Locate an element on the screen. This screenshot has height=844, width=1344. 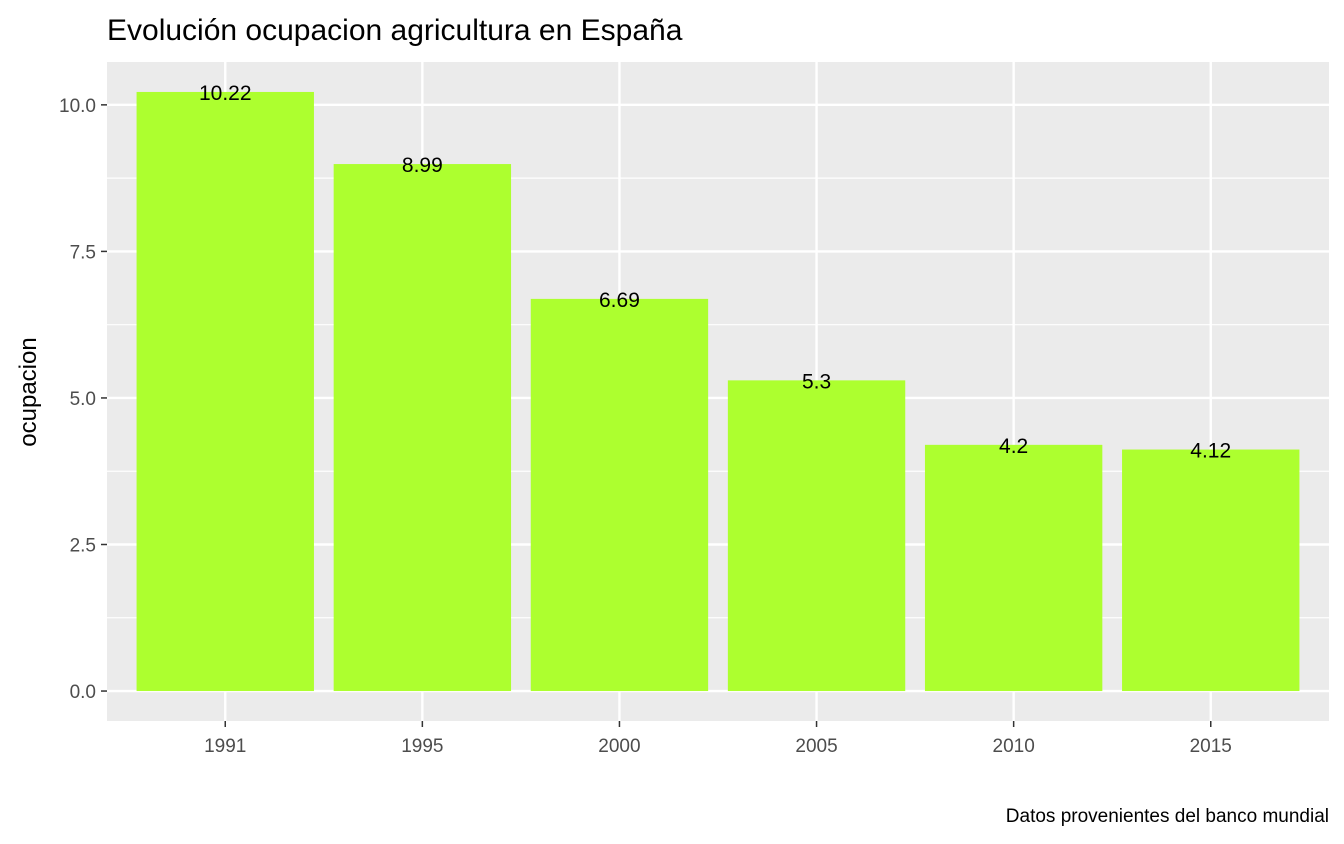
x-tick-label: 1991 is located at coordinates (225, 746).